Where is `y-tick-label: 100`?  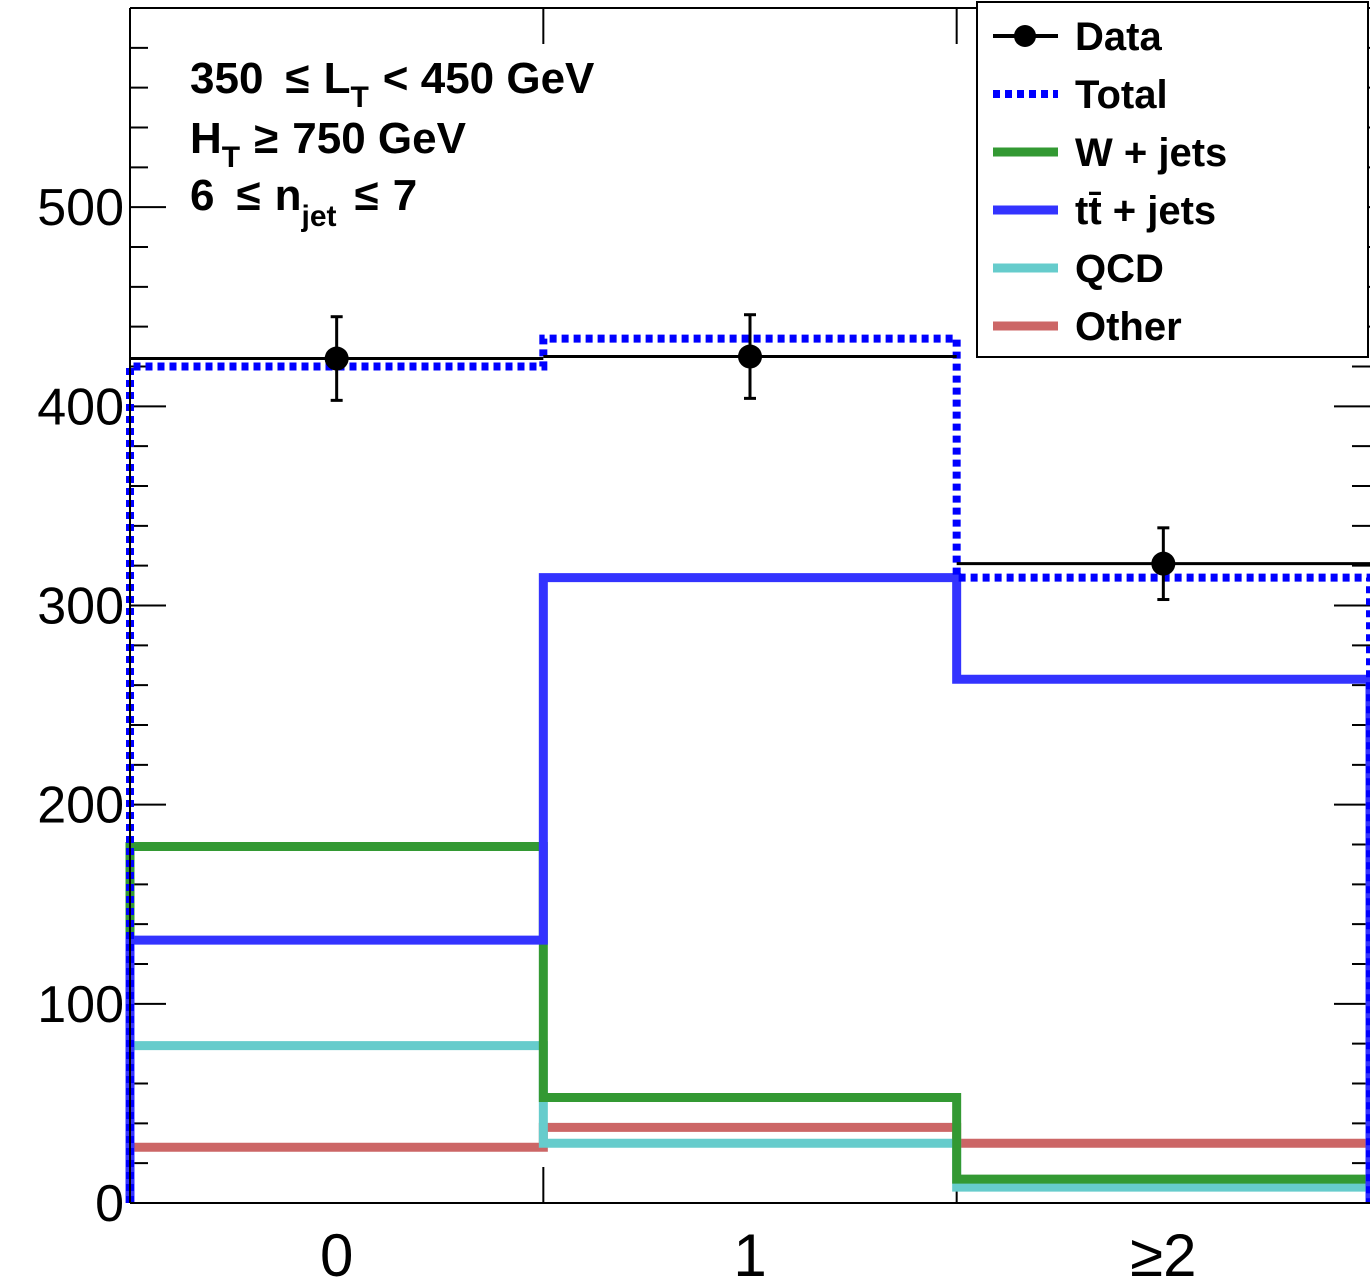
y-tick-label: 100 is located at coordinates (80, 1005).